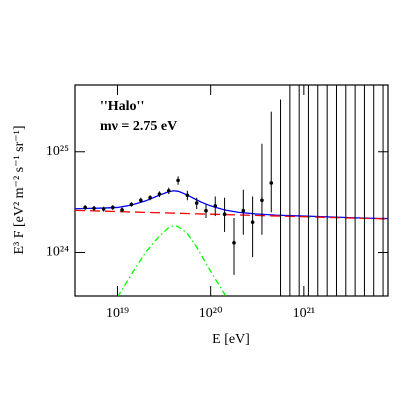 Image resolution: width=409 pixels, height=409 pixels. What do you see at coordinates (231, 339) in the screenshot?
I see `x-axis-label: E [eV]` at bounding box center [231, 339].